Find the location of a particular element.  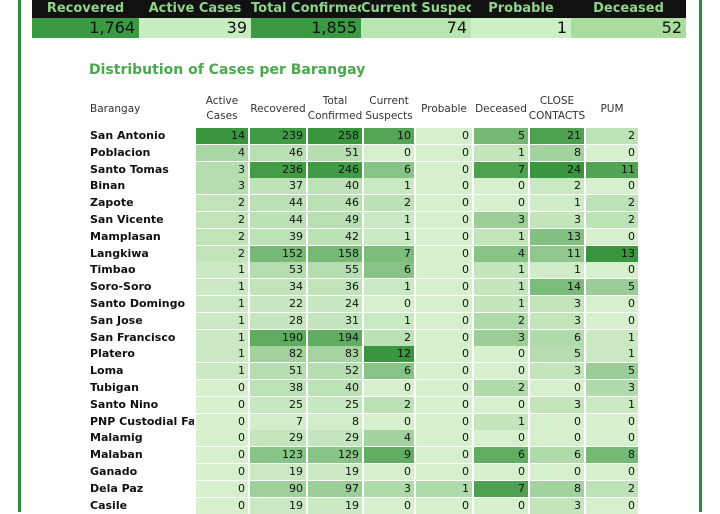

barangay-name: San Vicente is located at coordinates (127, 219).